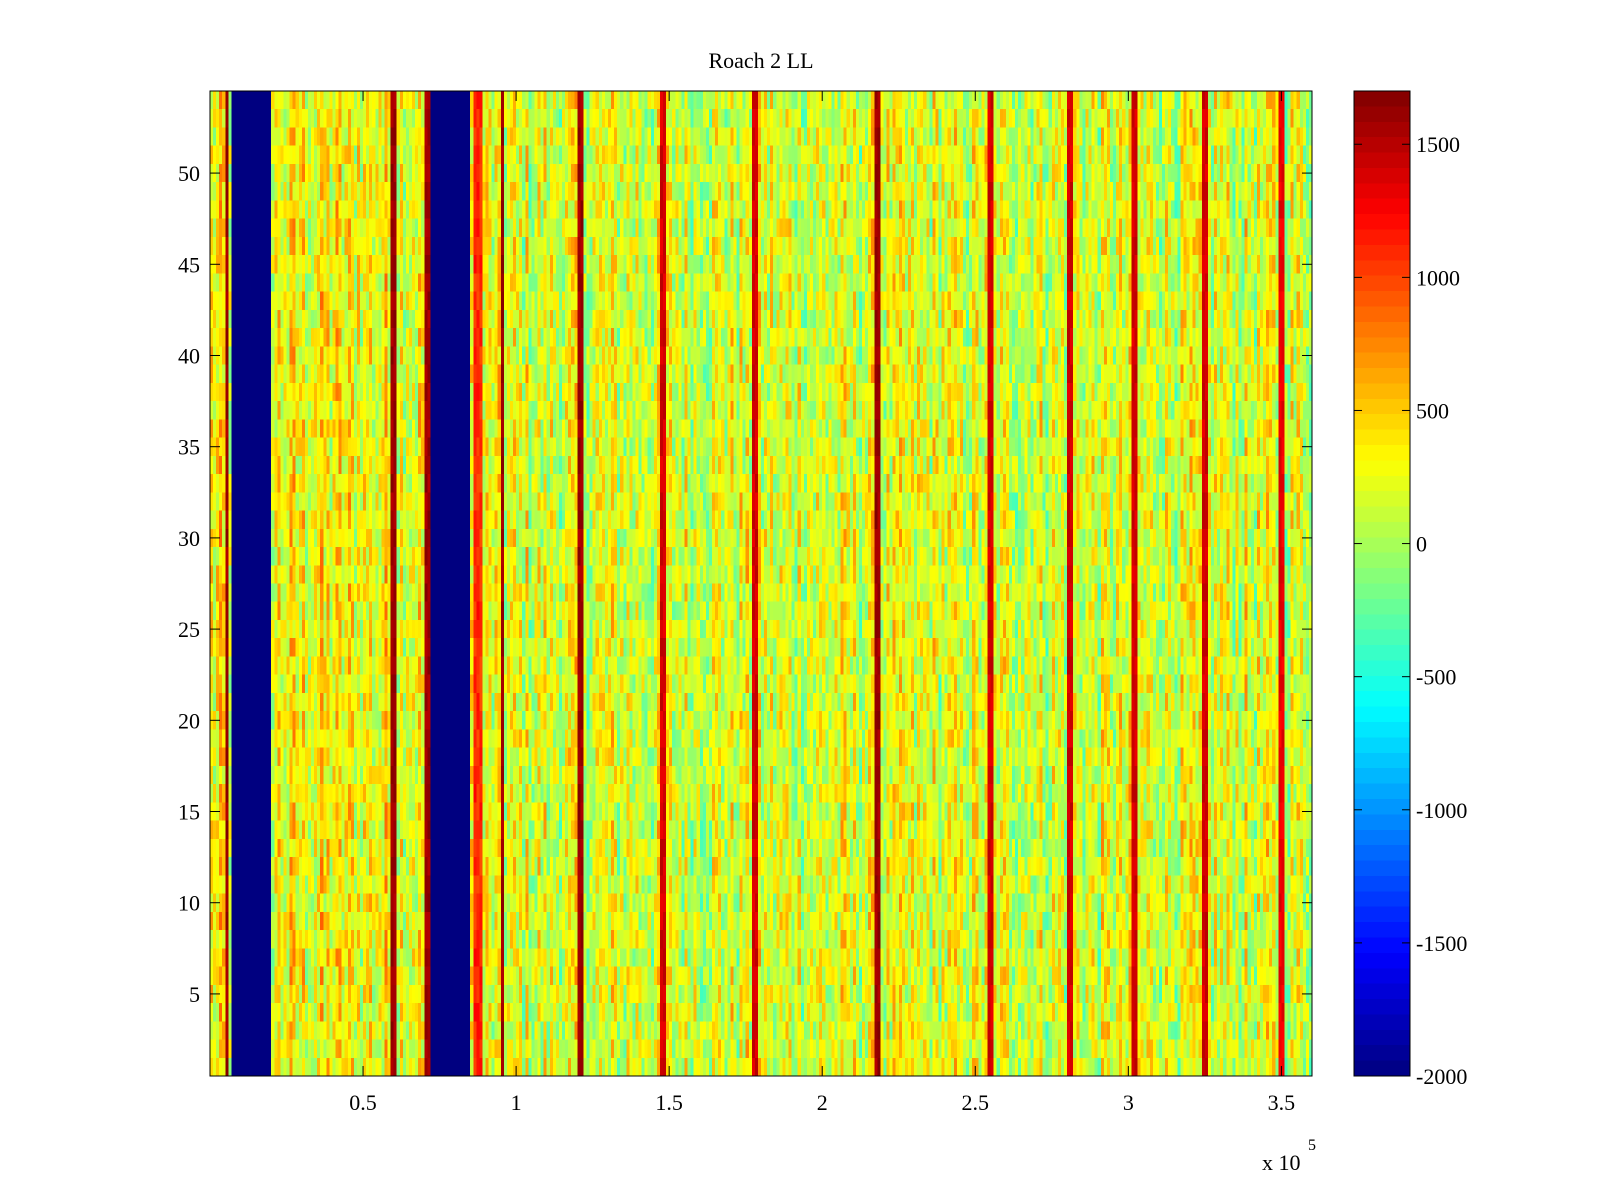 The height and width of the screenshot is (1200, 1600). I want to click on y-tick-label: 35, so click(189, 447).